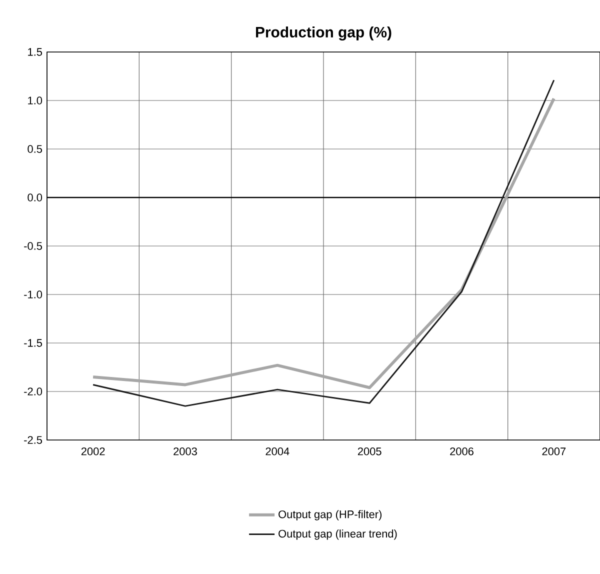  What do you see at coordinates (33, 392) in the screenshot?
I see `y-tick-label: -2.0` at bounding box center [33, 392].